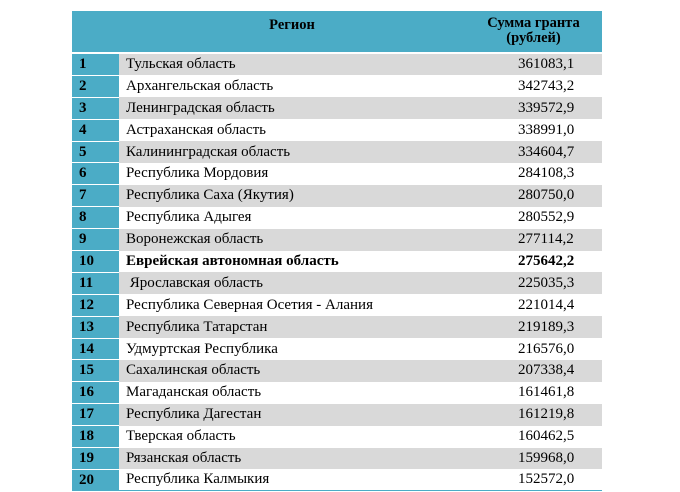 The height and width of the screenshot is (492, 680). I want to click on row-number: 13, so click(95, 327).